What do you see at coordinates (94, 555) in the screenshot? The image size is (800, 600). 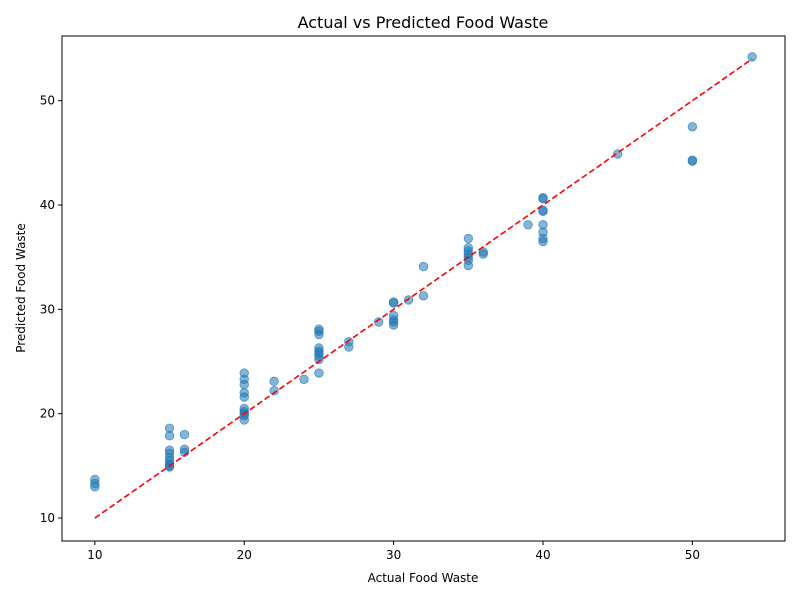 I see `x-tick-label: 10` at bounding box center [94, 555].